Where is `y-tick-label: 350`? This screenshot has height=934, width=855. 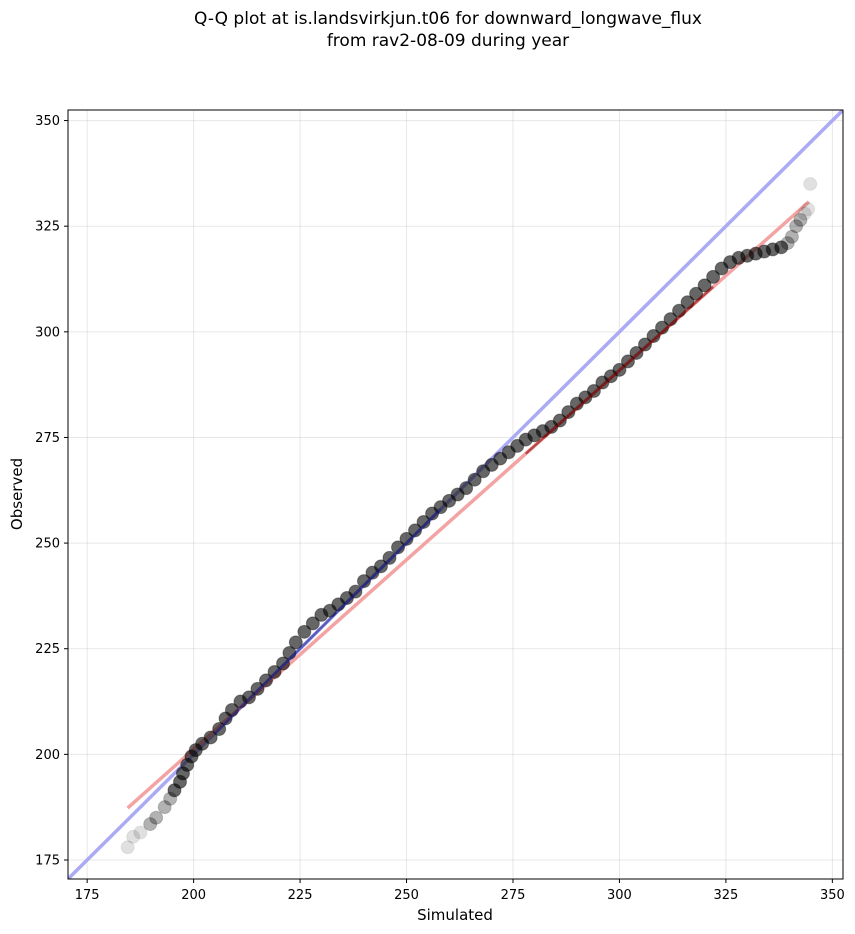 y-tick-label: 350 is located at coordinates (47, 121).